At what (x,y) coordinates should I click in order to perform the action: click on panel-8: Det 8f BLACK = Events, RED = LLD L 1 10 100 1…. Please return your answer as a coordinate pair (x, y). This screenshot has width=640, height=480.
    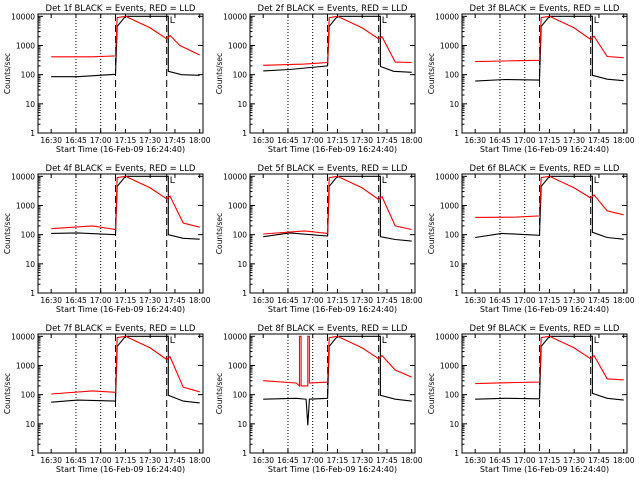
    Looking at the image, I should click on (319, 399).